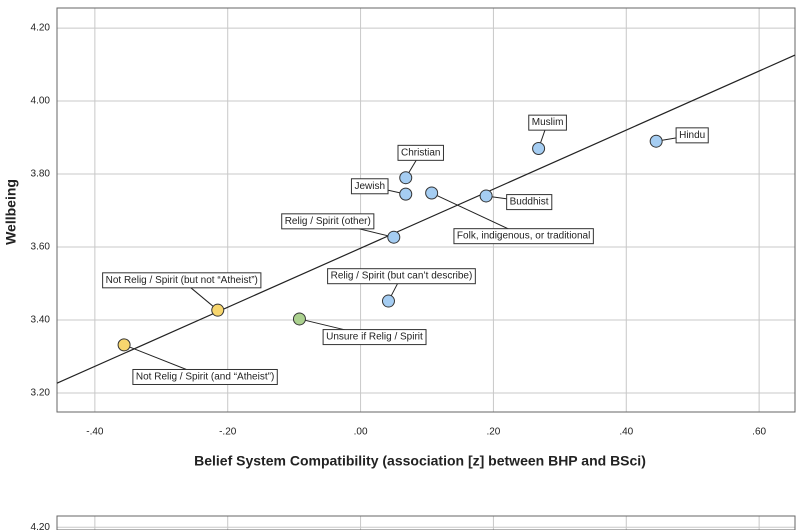  Describe the element at coordinates (41, 174) in the screenshot. I see `y-tick-label: 3.80` at that location.